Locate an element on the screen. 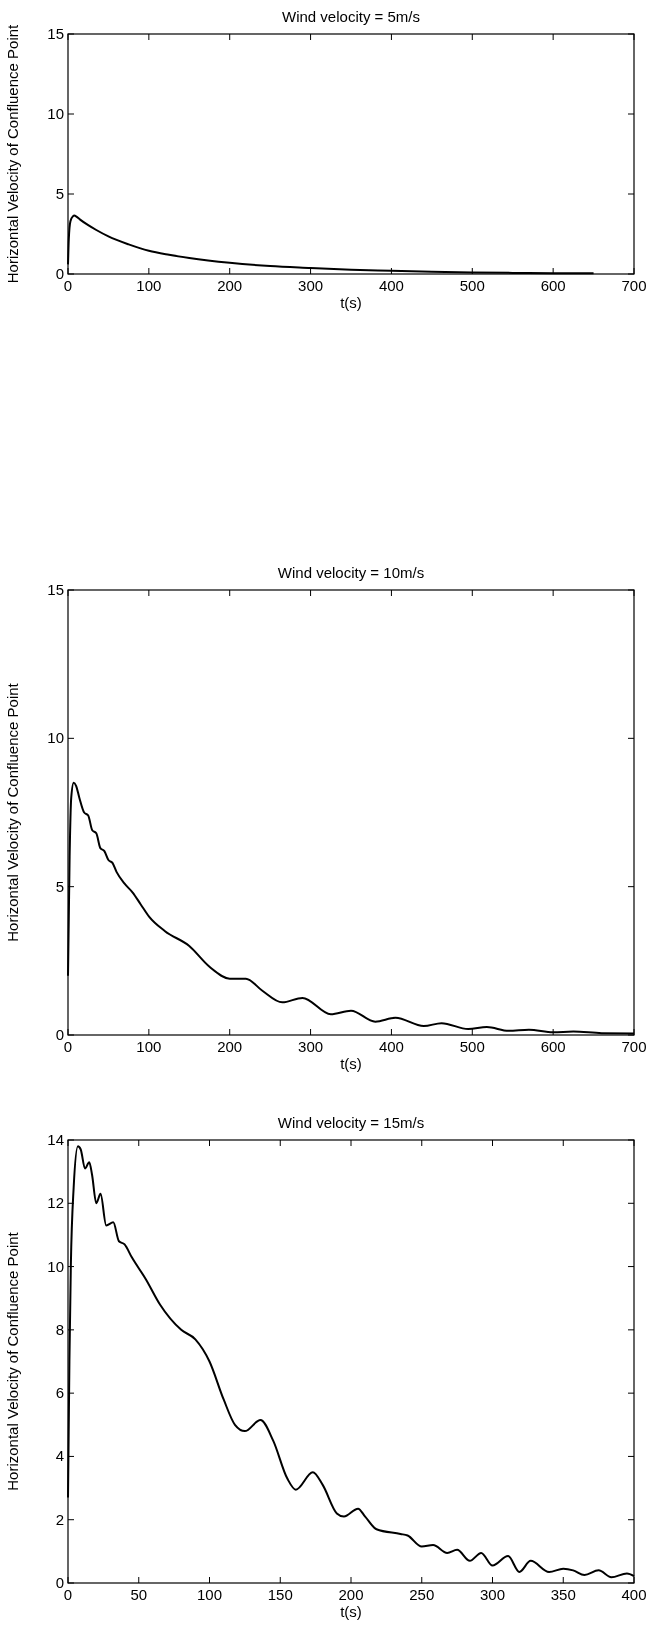  y-tick-label: 4 is located at coordinates (59, 1456).